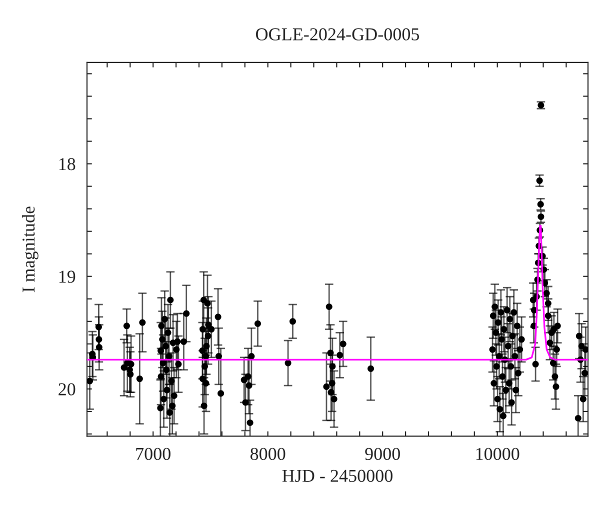 The height and width of the screenshot is (512, 600). Describe the element at coordinates (67, 164) in the screenshot. I see `y-tick-label: 18` at that location.